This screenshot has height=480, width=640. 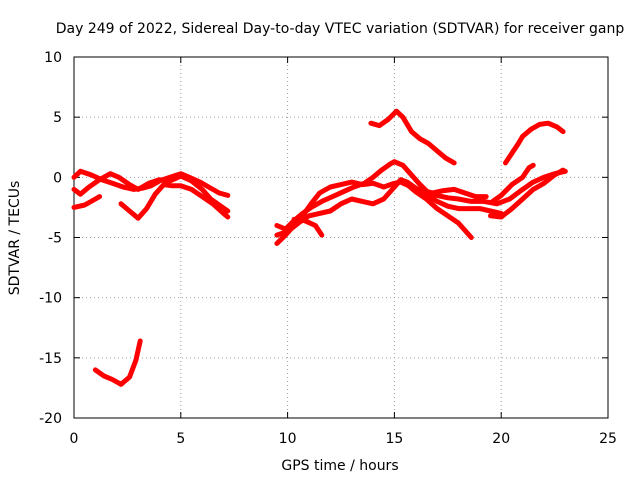 What do you see at coordinates (501, 439) in the screenshot?
I see `x-tick-label: 20` at bounding box center [501, 439].